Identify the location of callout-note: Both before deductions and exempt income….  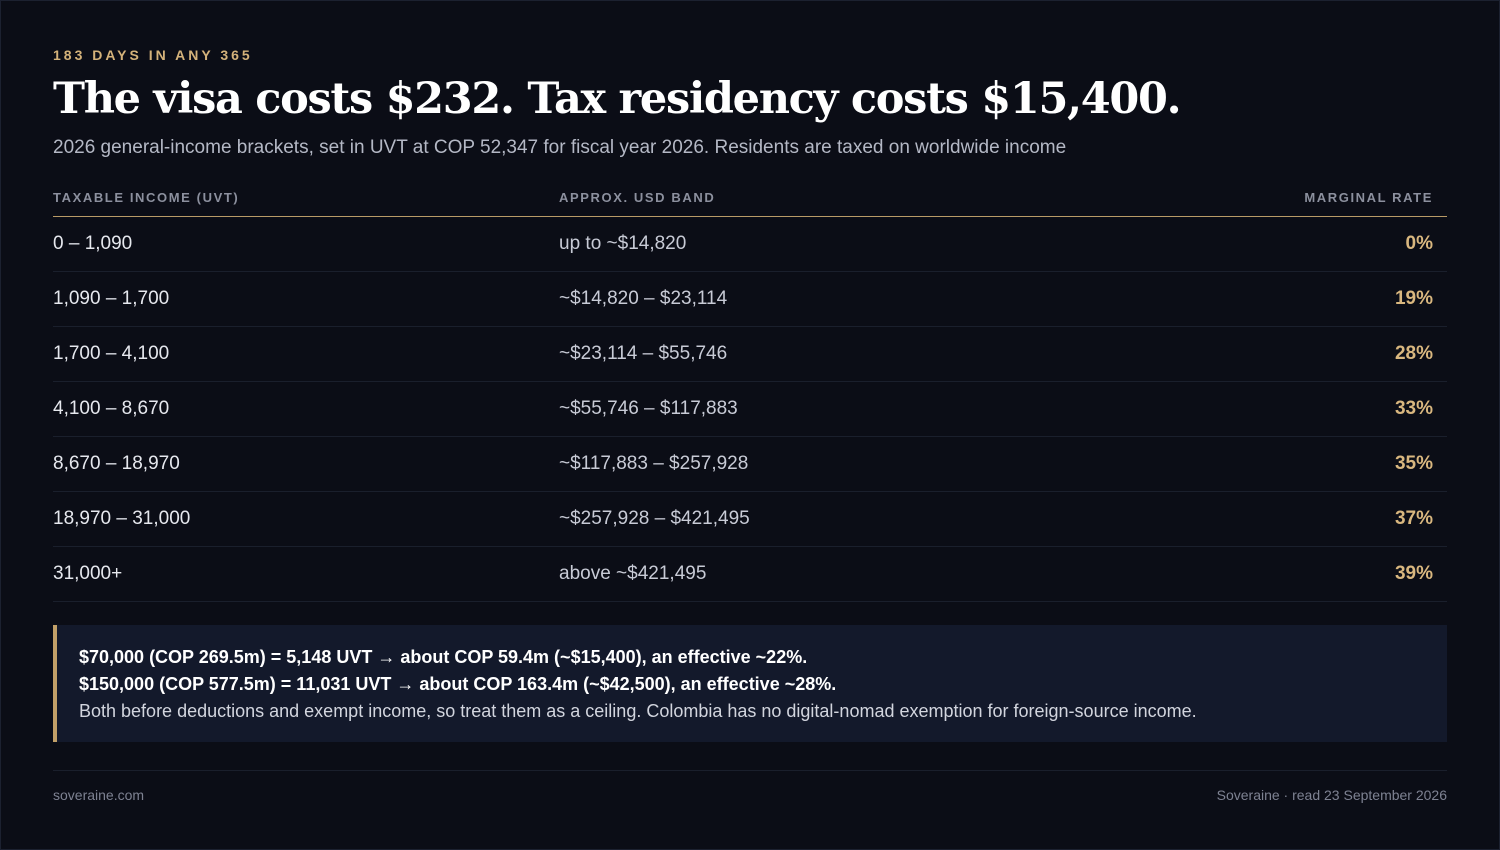
(638, 711).